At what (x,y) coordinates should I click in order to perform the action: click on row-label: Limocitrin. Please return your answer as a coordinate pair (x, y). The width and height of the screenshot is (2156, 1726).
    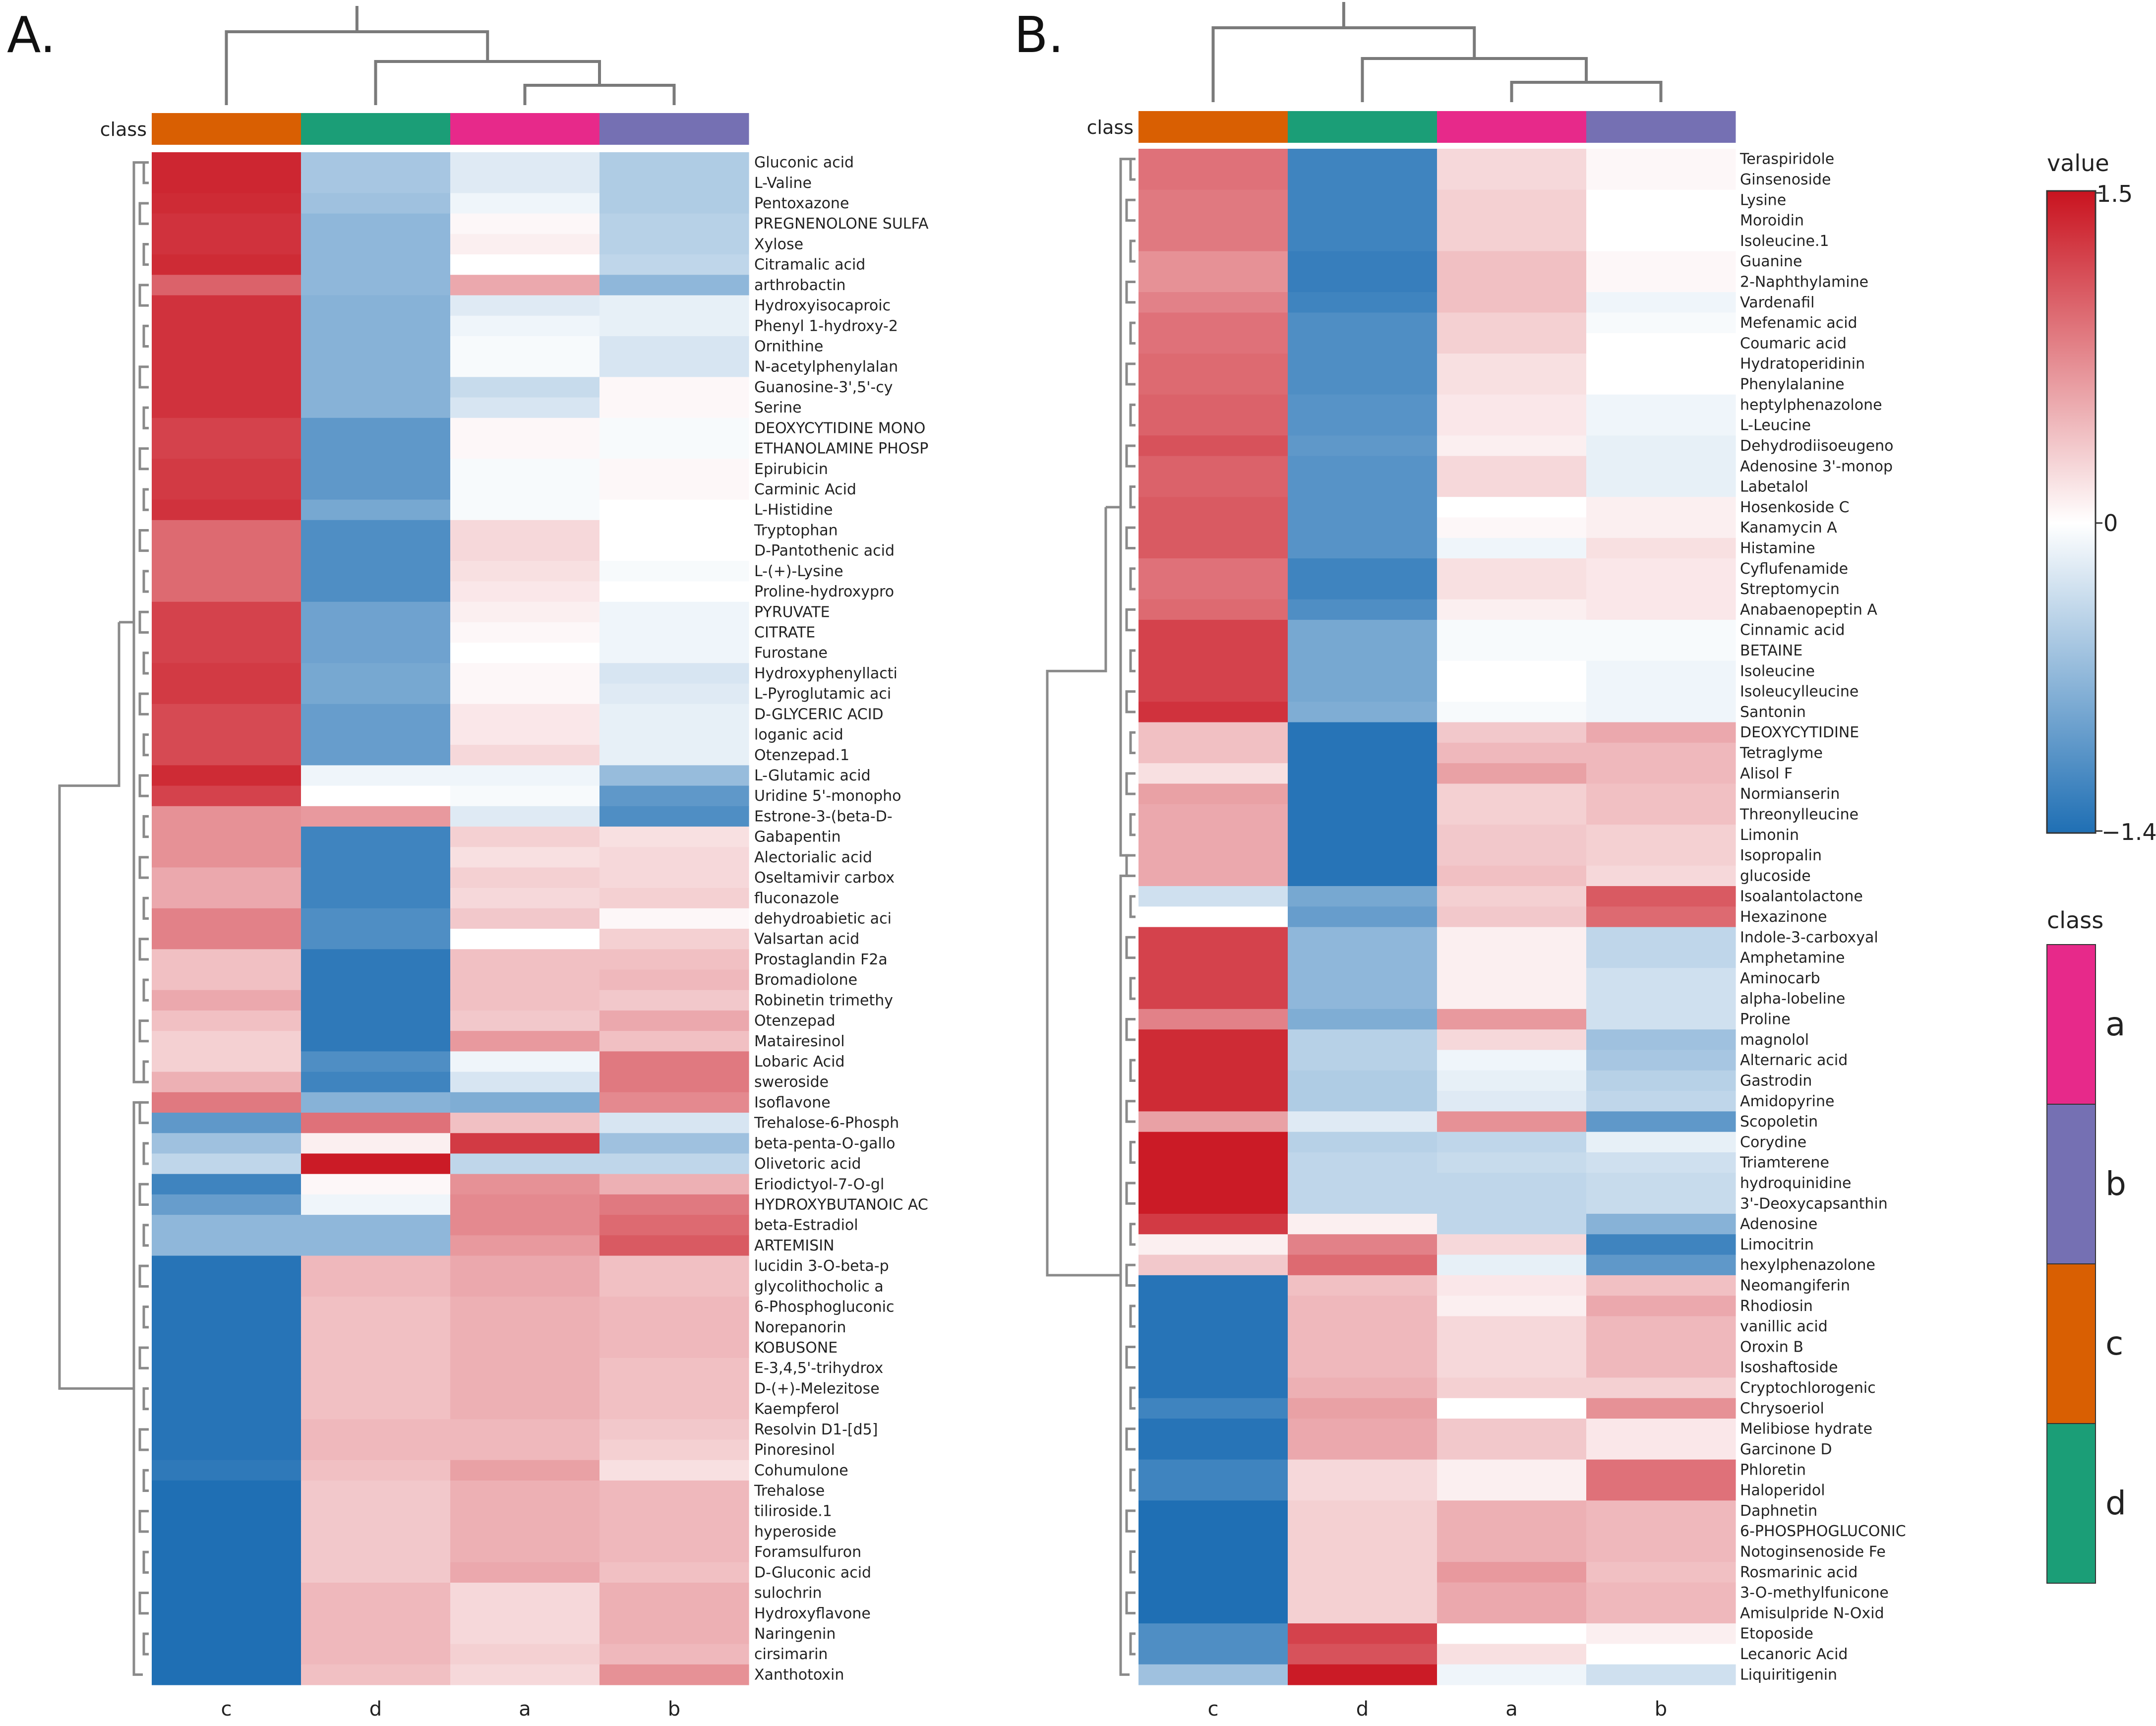
    Looking at the image, I should click on (1777, 1244).